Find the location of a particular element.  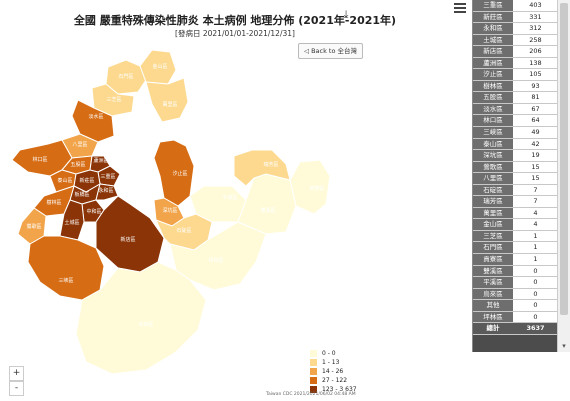

table-row: 汐止區 105 is located at coordinates (515, 75).